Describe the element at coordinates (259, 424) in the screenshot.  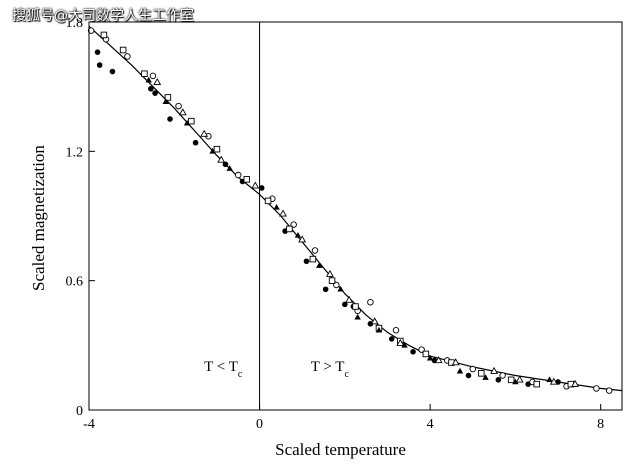
I see `x-tick-label: 0` at that location.